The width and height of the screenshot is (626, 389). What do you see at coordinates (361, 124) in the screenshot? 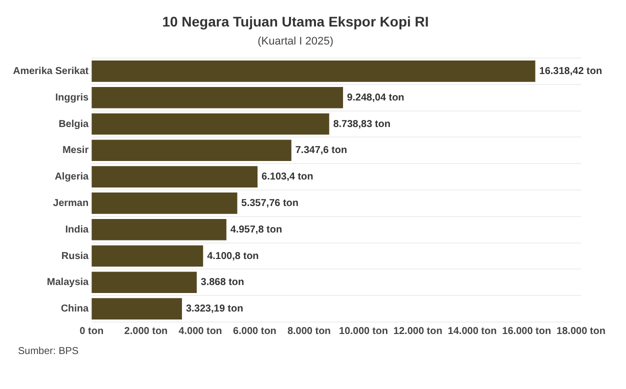
I see `data-label: 8.738,83 ton` at bounding box center [361, 124].